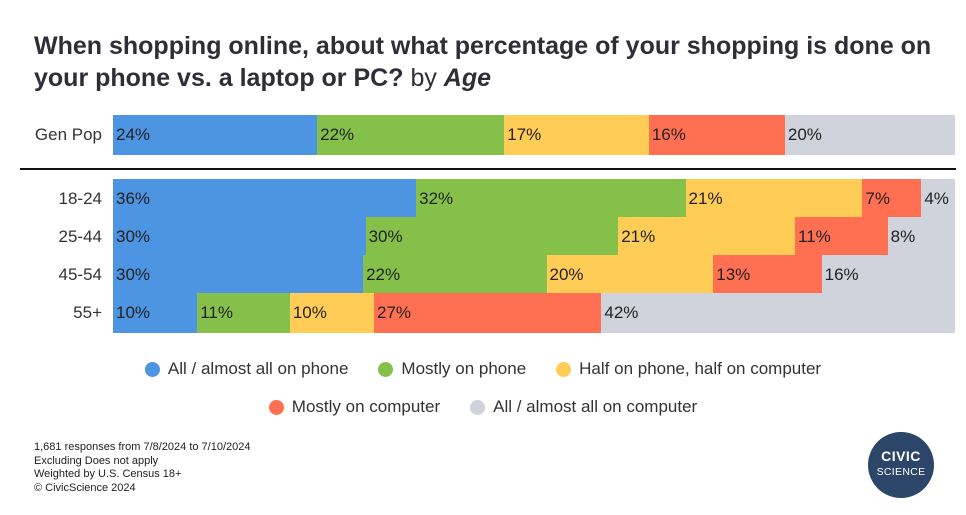  I want to click on title-dimension: Age, so click(467, 78).